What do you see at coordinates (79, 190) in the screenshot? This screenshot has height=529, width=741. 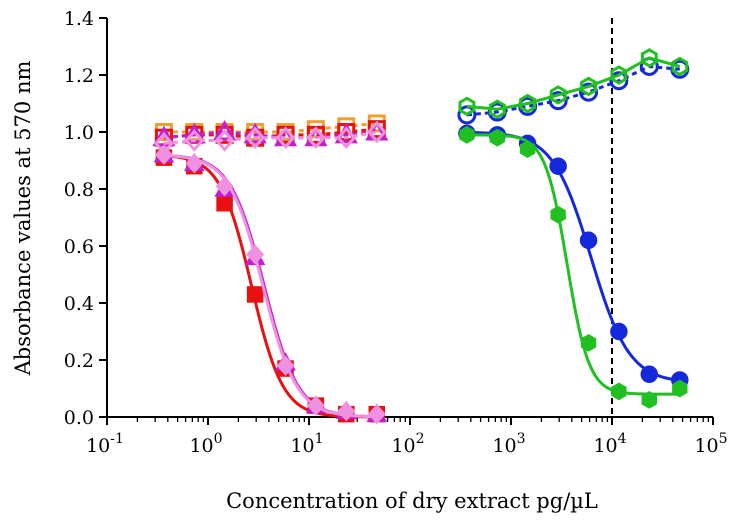 I see `y-tick-label: 0.8` at bounding box center [79, 190].